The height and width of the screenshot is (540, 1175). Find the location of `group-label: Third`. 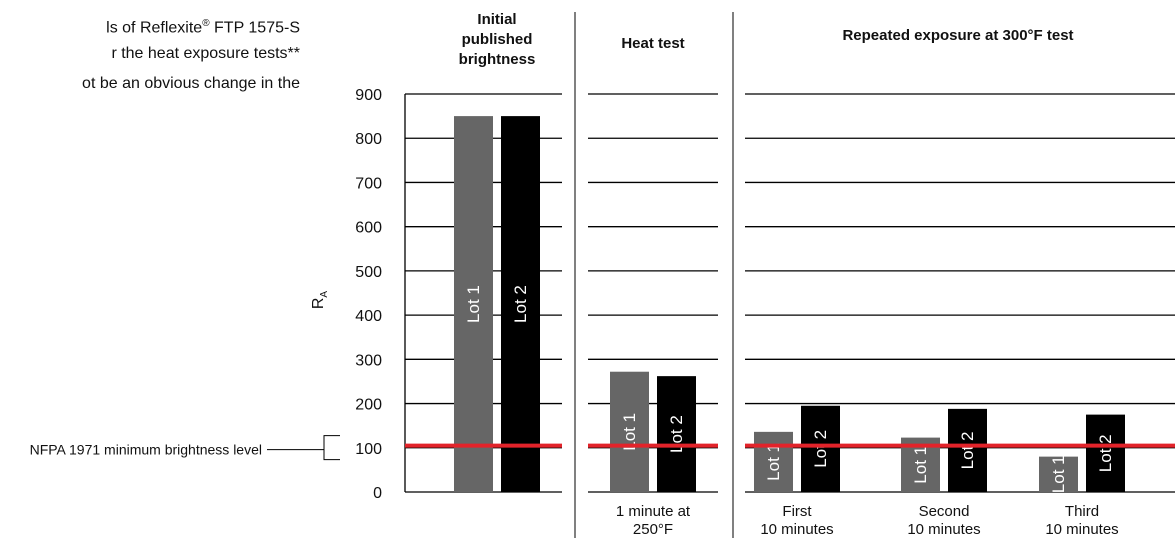

group-label: Third is located at coordinates (1082, 511).